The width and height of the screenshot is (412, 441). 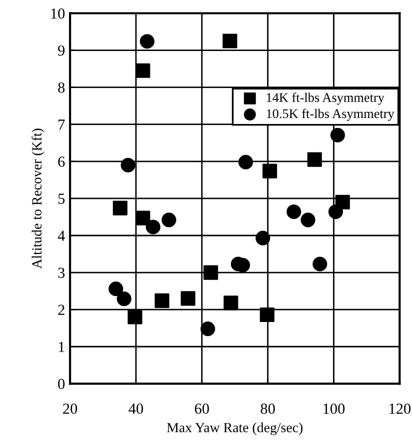 What do you see at coordinates (38, 198) in the screenshot?
I see `y-axis-title: Altitude to Recover (Kft)` at bounding box center [38, 198].